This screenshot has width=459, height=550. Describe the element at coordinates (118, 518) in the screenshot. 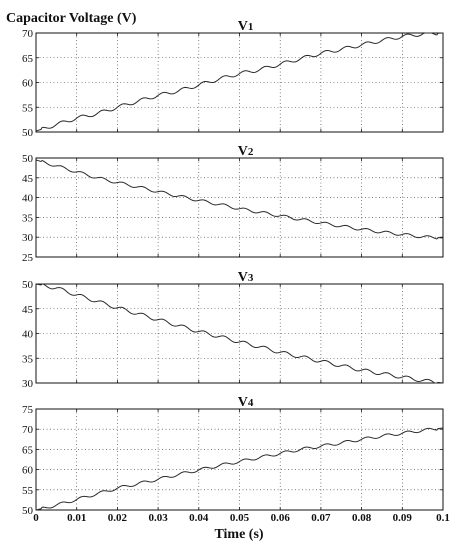

I see `x-tick-label: 0.02` at that location.